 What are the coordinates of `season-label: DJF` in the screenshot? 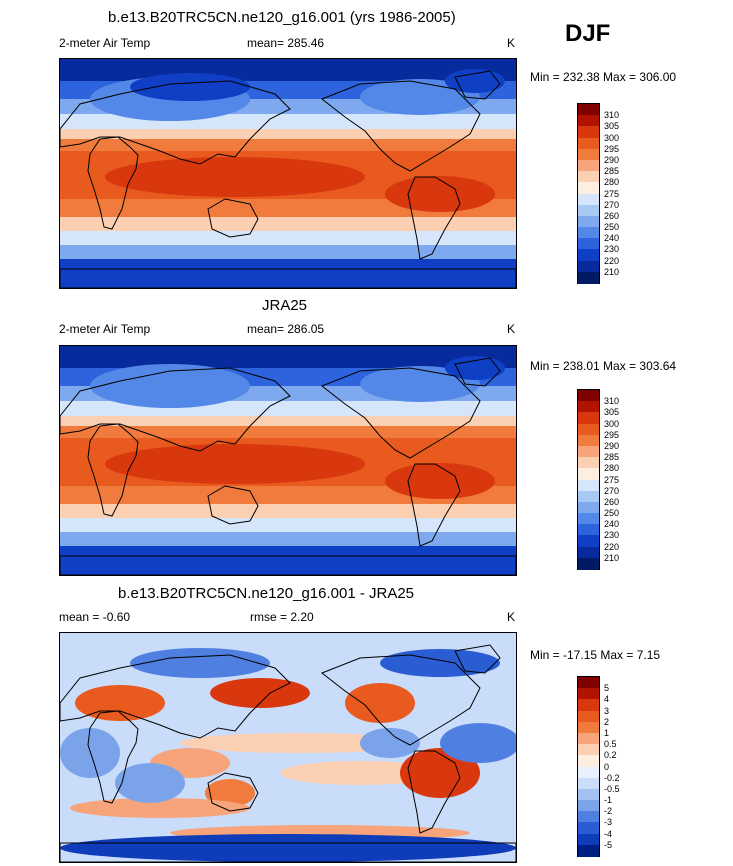 It's located at (588, 33).